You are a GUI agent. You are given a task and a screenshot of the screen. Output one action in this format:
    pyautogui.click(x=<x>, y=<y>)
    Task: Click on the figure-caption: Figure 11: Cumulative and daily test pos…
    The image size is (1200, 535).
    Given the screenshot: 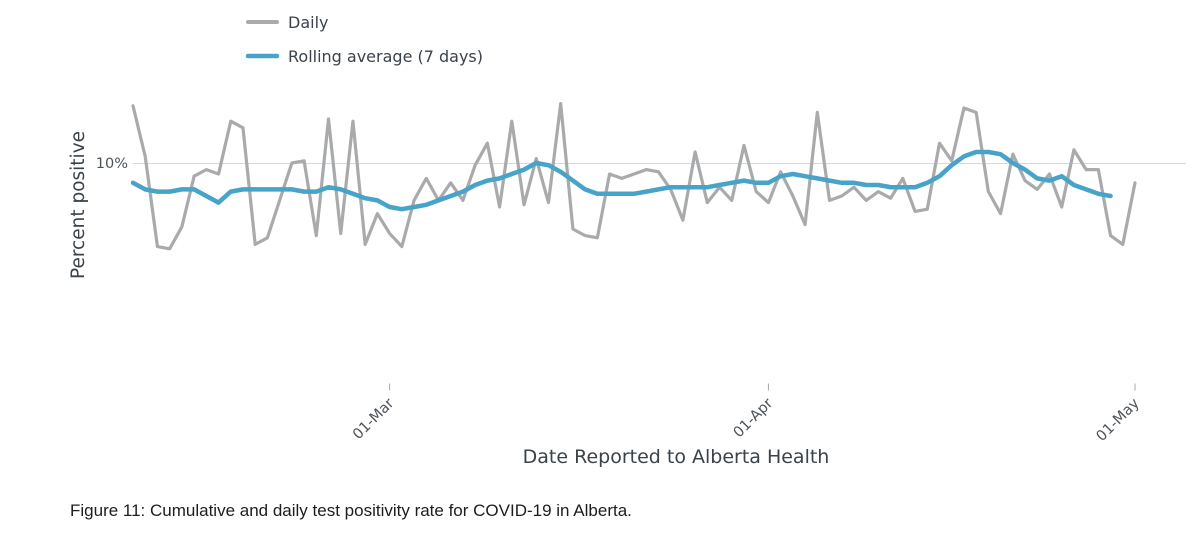 What is the action you would take?
    pyautogui.click(x=351, y=510)
    